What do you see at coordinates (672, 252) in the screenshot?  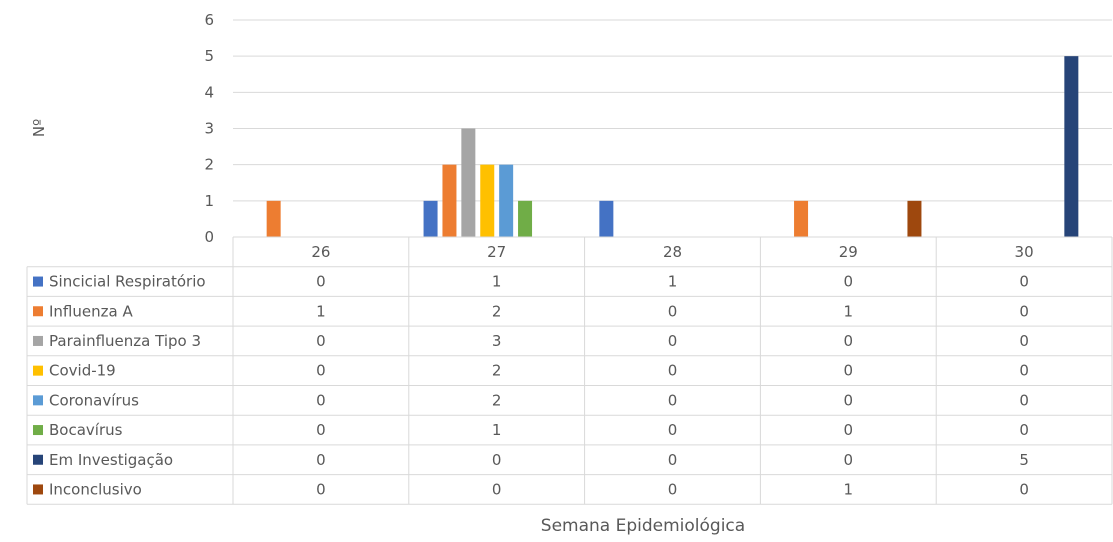 I see `x-tick-label: 28` at bounding box center [672, 252].